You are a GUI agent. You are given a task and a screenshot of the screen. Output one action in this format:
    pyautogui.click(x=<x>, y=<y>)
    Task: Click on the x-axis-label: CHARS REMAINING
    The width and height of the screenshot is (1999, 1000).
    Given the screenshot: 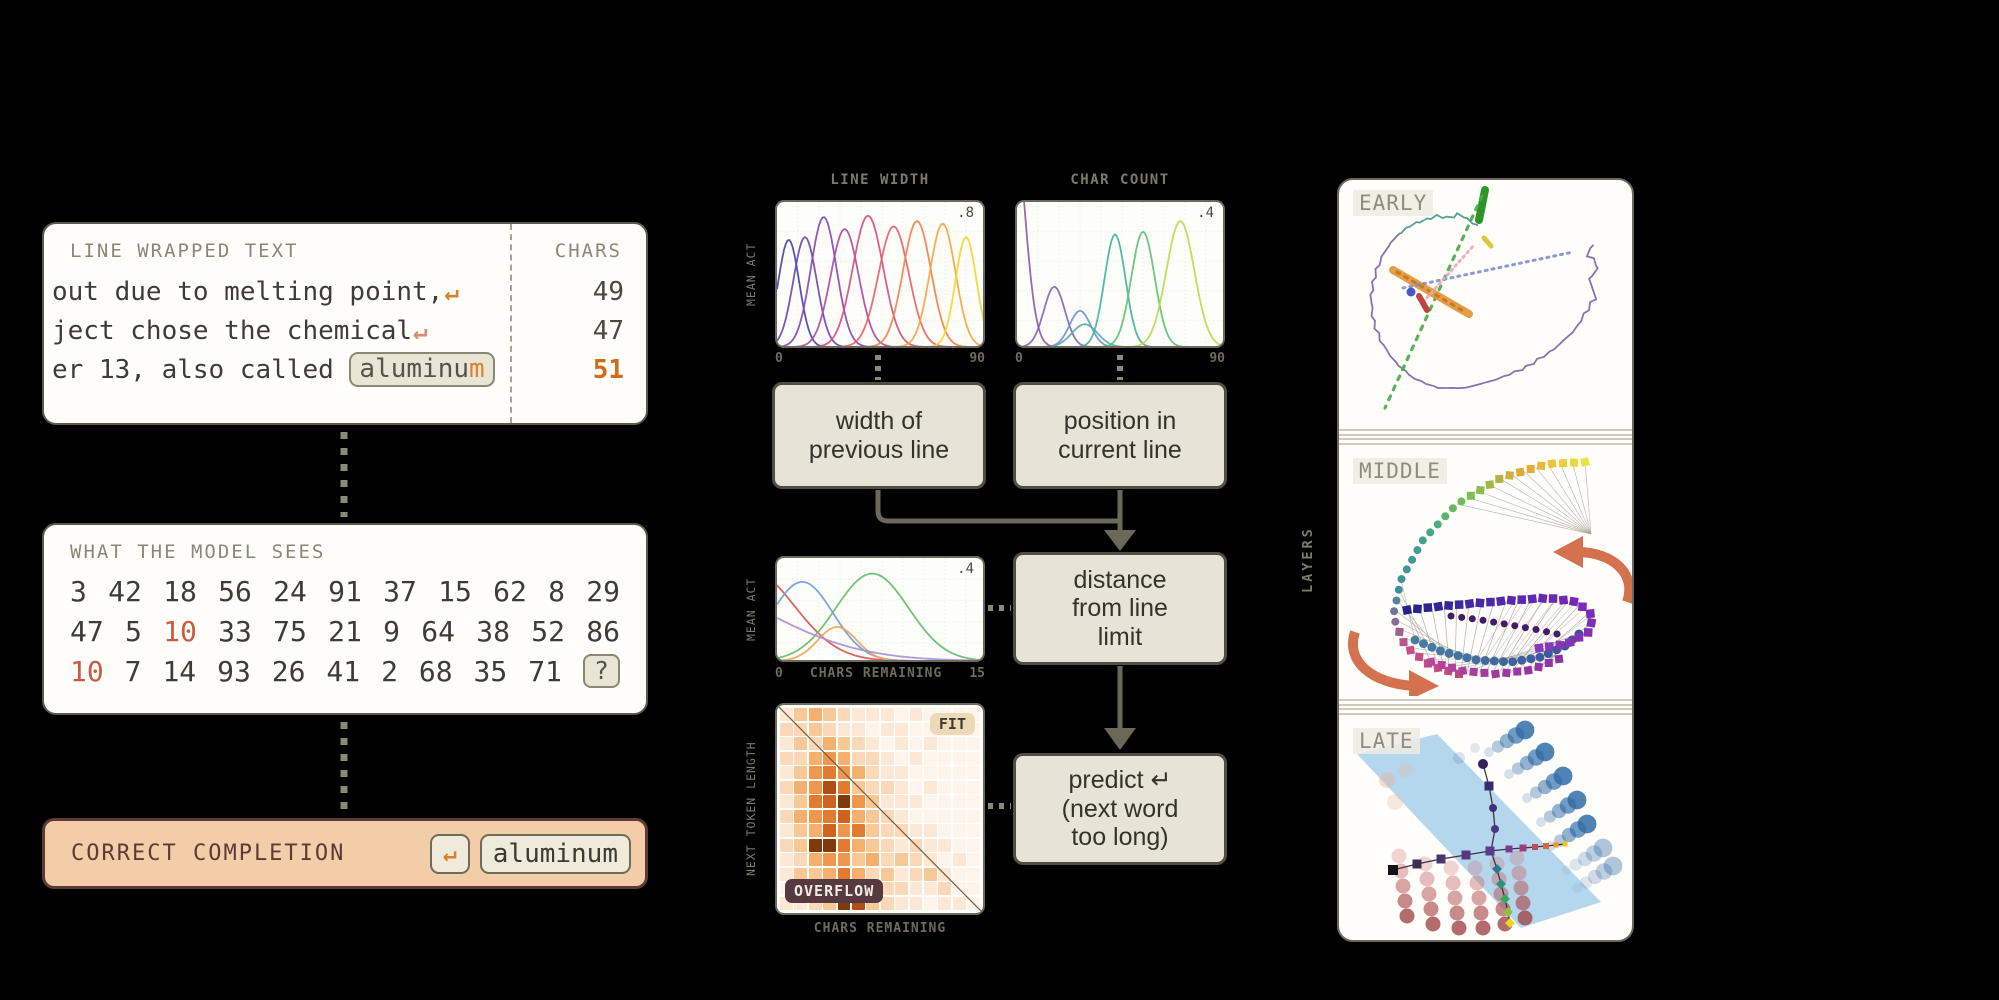 What is the action you would take?
    pyautogui.click(x=876, y=673)
    